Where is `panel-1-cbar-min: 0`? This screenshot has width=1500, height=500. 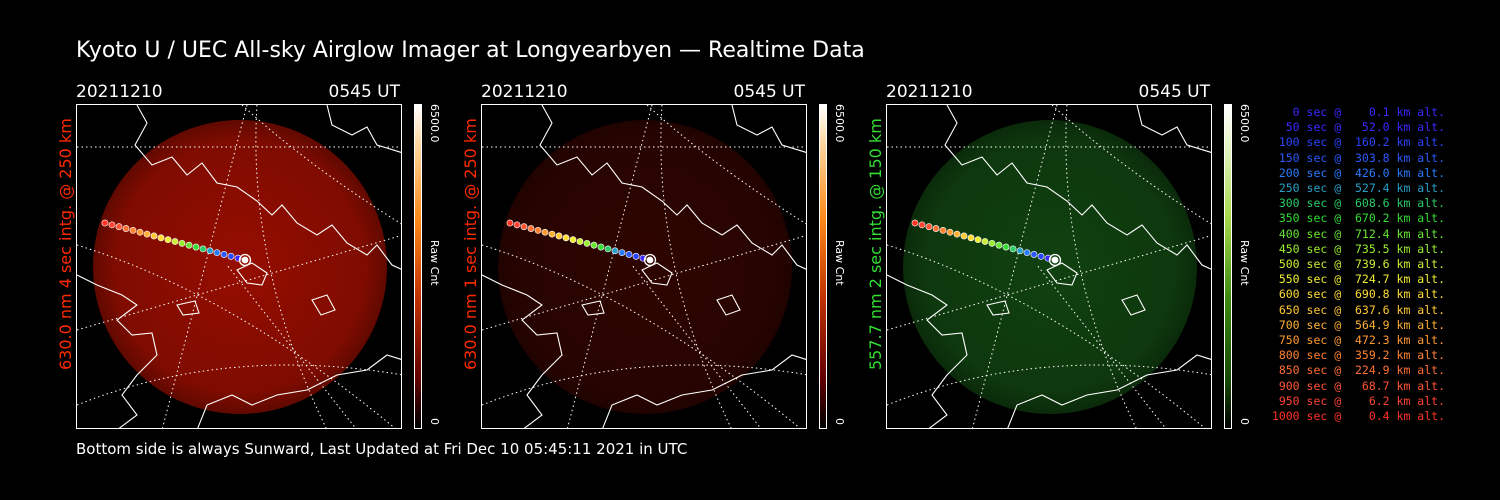 panel-1-cbar-min: 0 is located at coordinates (434, 421).